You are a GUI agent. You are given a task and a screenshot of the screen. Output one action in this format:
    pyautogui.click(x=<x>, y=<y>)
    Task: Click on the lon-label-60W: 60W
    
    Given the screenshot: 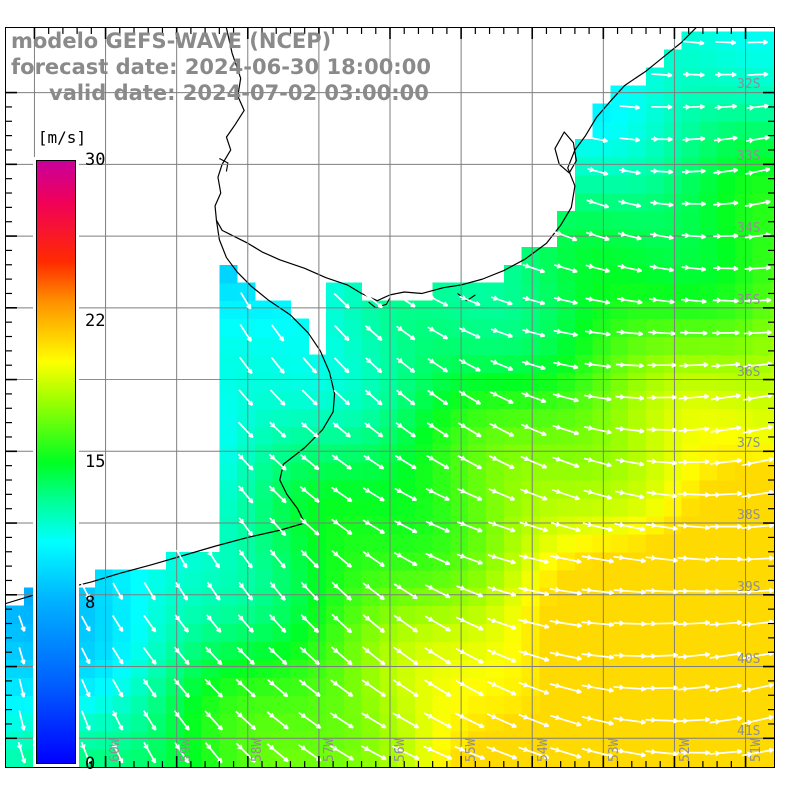 What is the action you would take?
    pyautogui.click(x=115, y=750)
    